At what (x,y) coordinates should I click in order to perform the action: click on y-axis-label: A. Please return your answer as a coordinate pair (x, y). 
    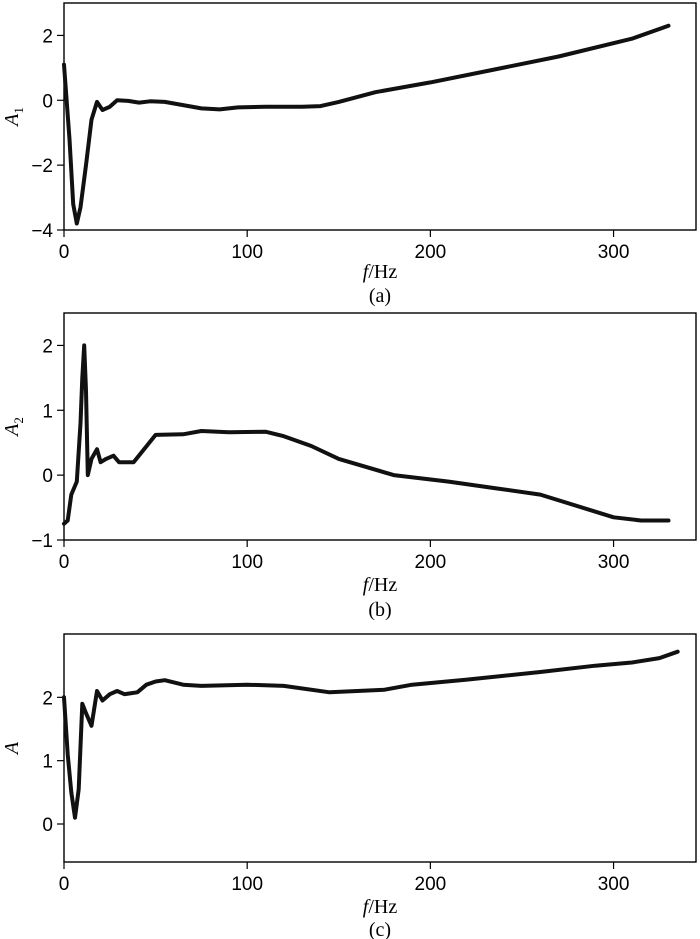
    Looking at the image, I should click on (12, 748).